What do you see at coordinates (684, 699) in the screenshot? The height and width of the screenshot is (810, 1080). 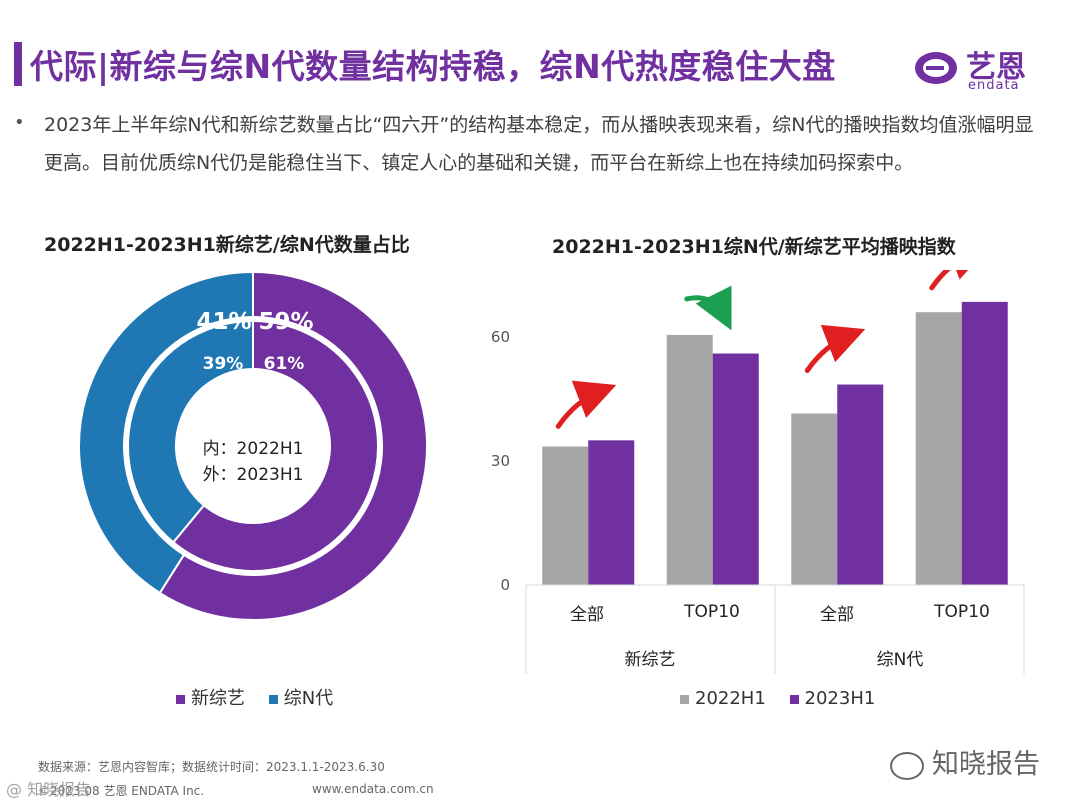 I see `legend-swatch-2022` at bounding box center [684, 699].